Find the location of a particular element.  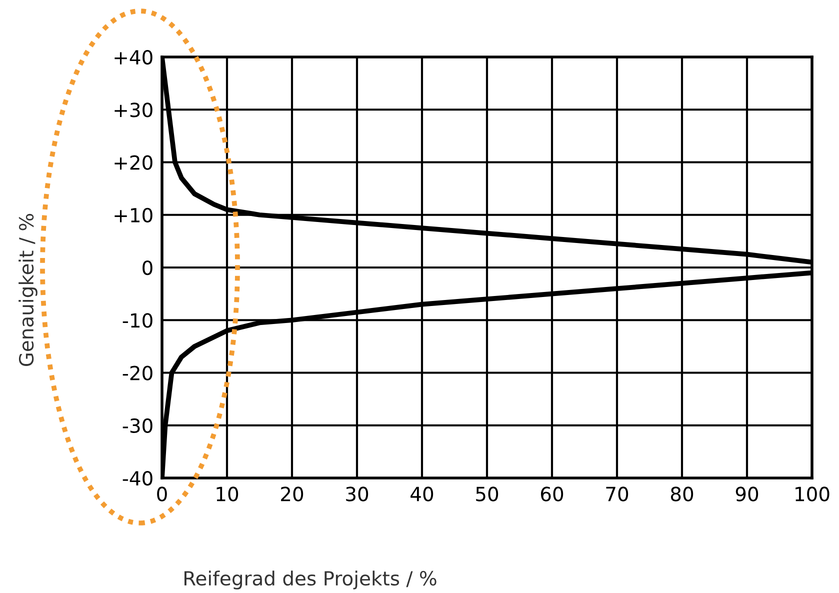

y-tick-label: +40 is located at coordinates (133, 57).